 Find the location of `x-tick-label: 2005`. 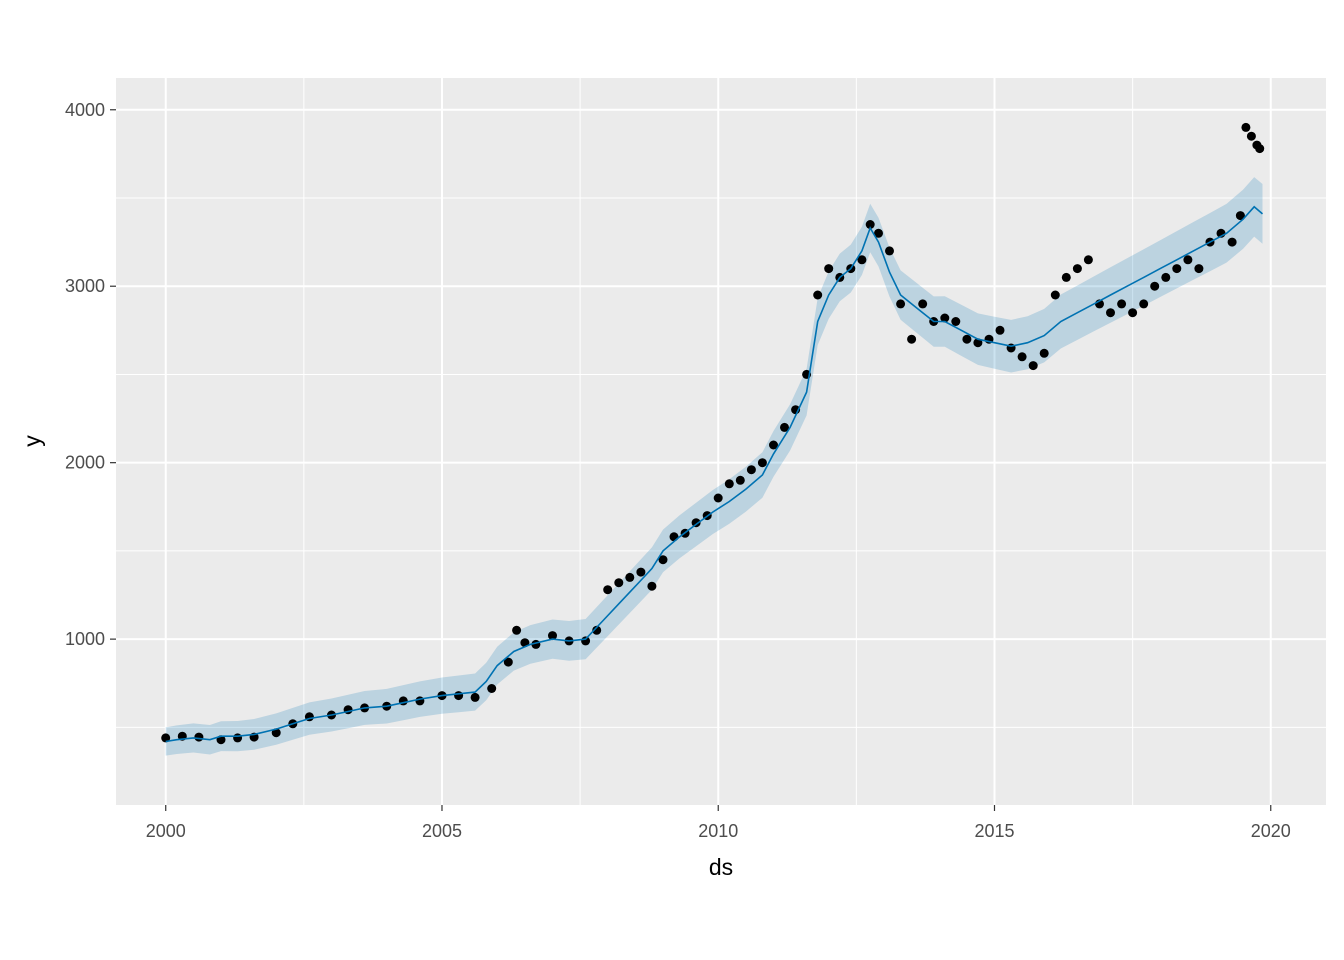

x-tick-label: 2005 is located at coordinates (442, 831).